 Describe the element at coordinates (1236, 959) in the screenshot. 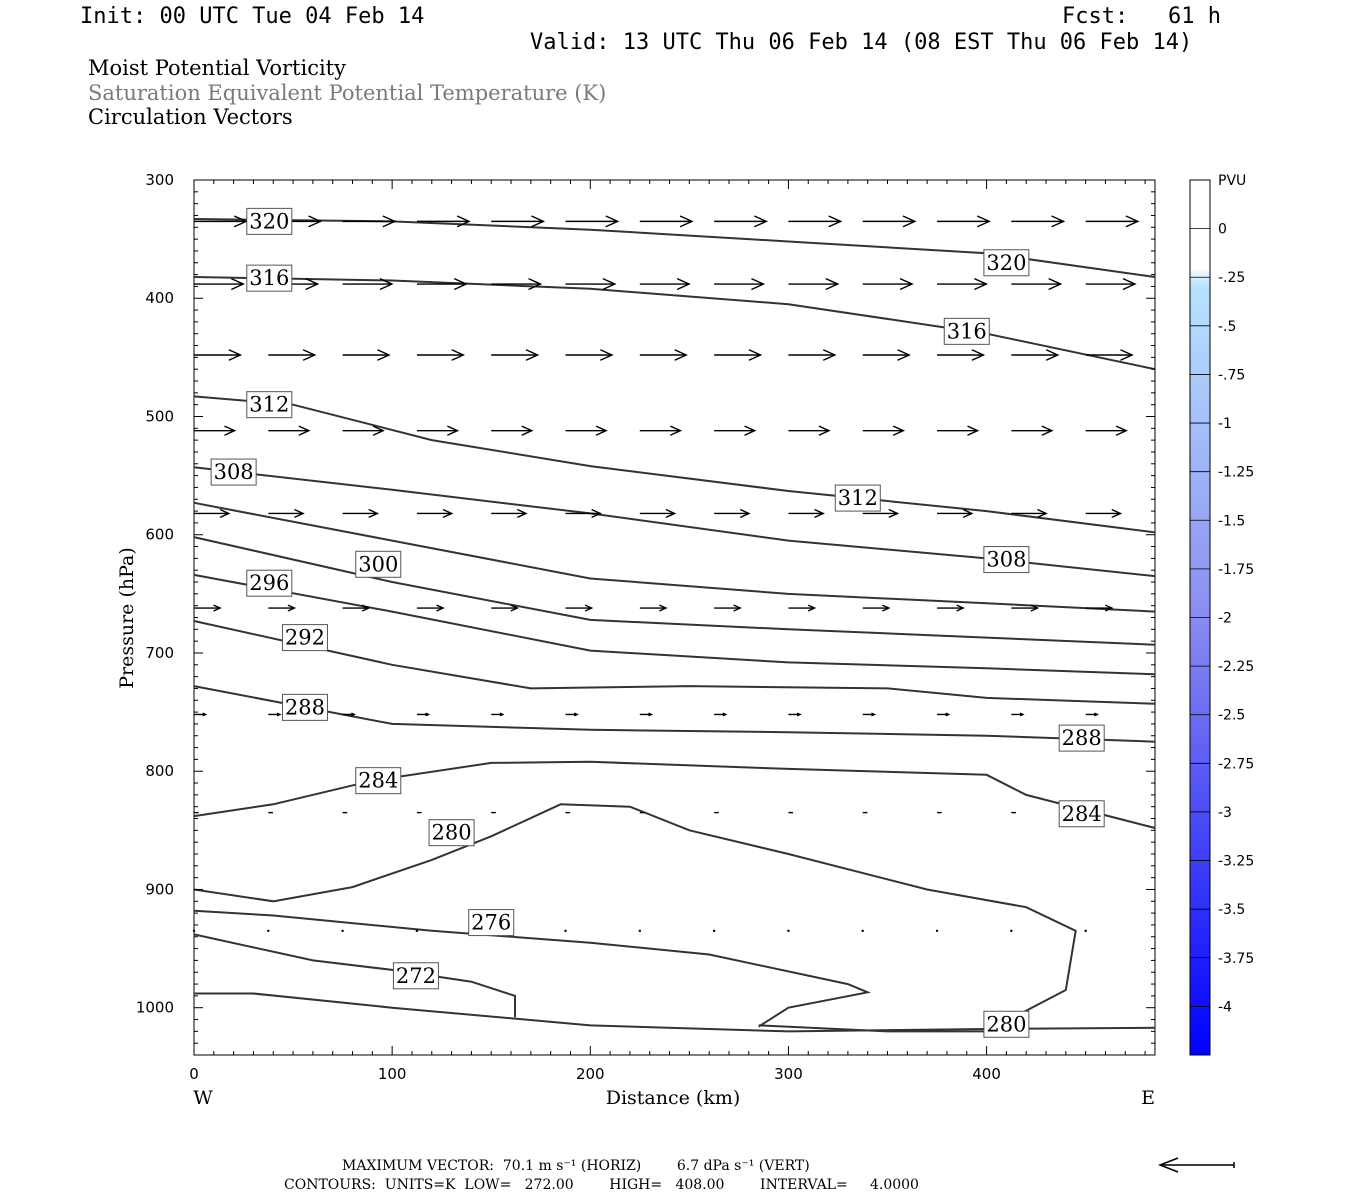

I see `colorbar-label: -3.75` at that location.